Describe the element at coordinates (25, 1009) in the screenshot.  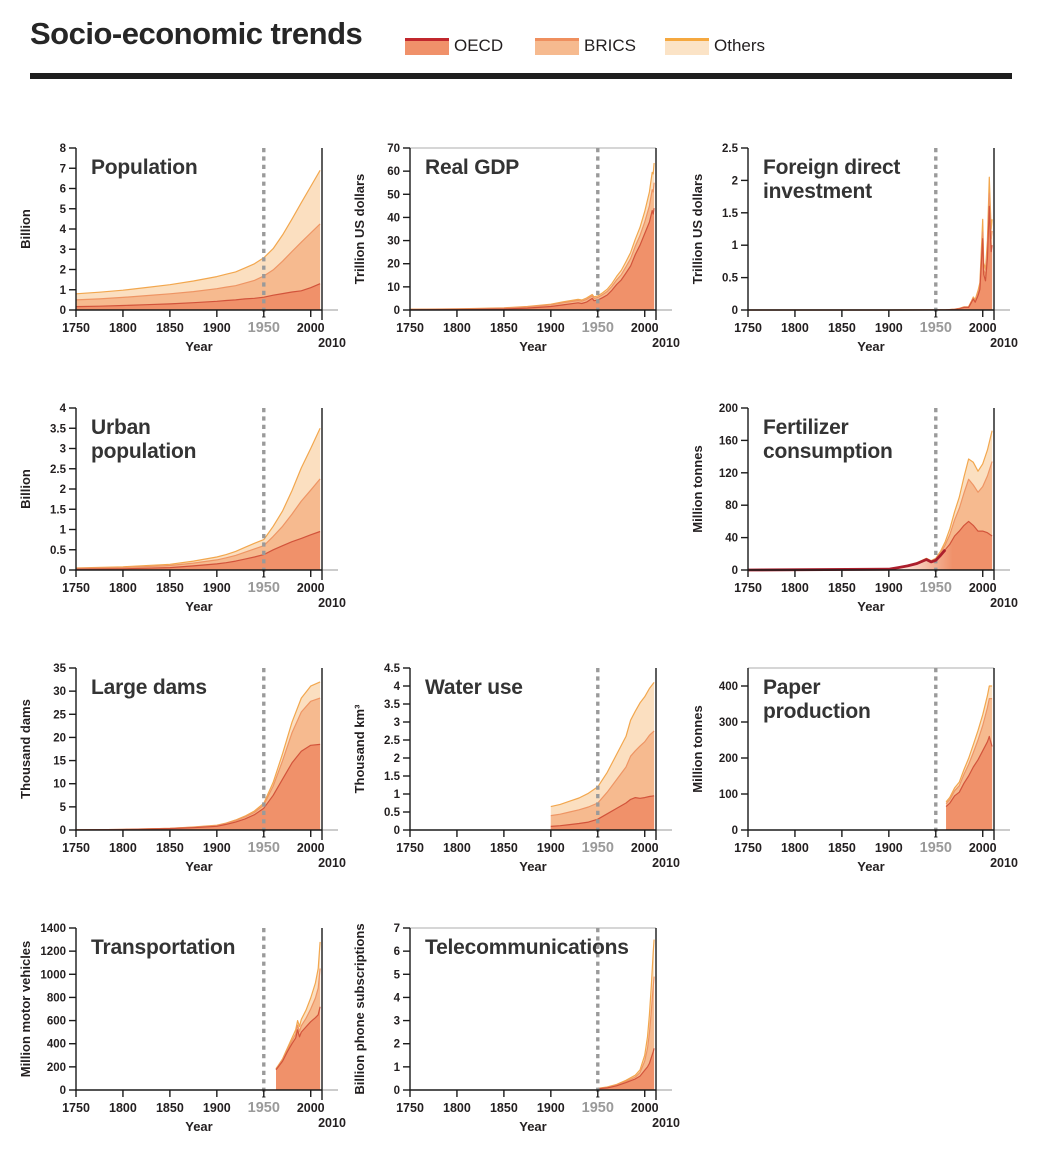
I see `y-axis-unit-label: Million motor vehicles` at that location.